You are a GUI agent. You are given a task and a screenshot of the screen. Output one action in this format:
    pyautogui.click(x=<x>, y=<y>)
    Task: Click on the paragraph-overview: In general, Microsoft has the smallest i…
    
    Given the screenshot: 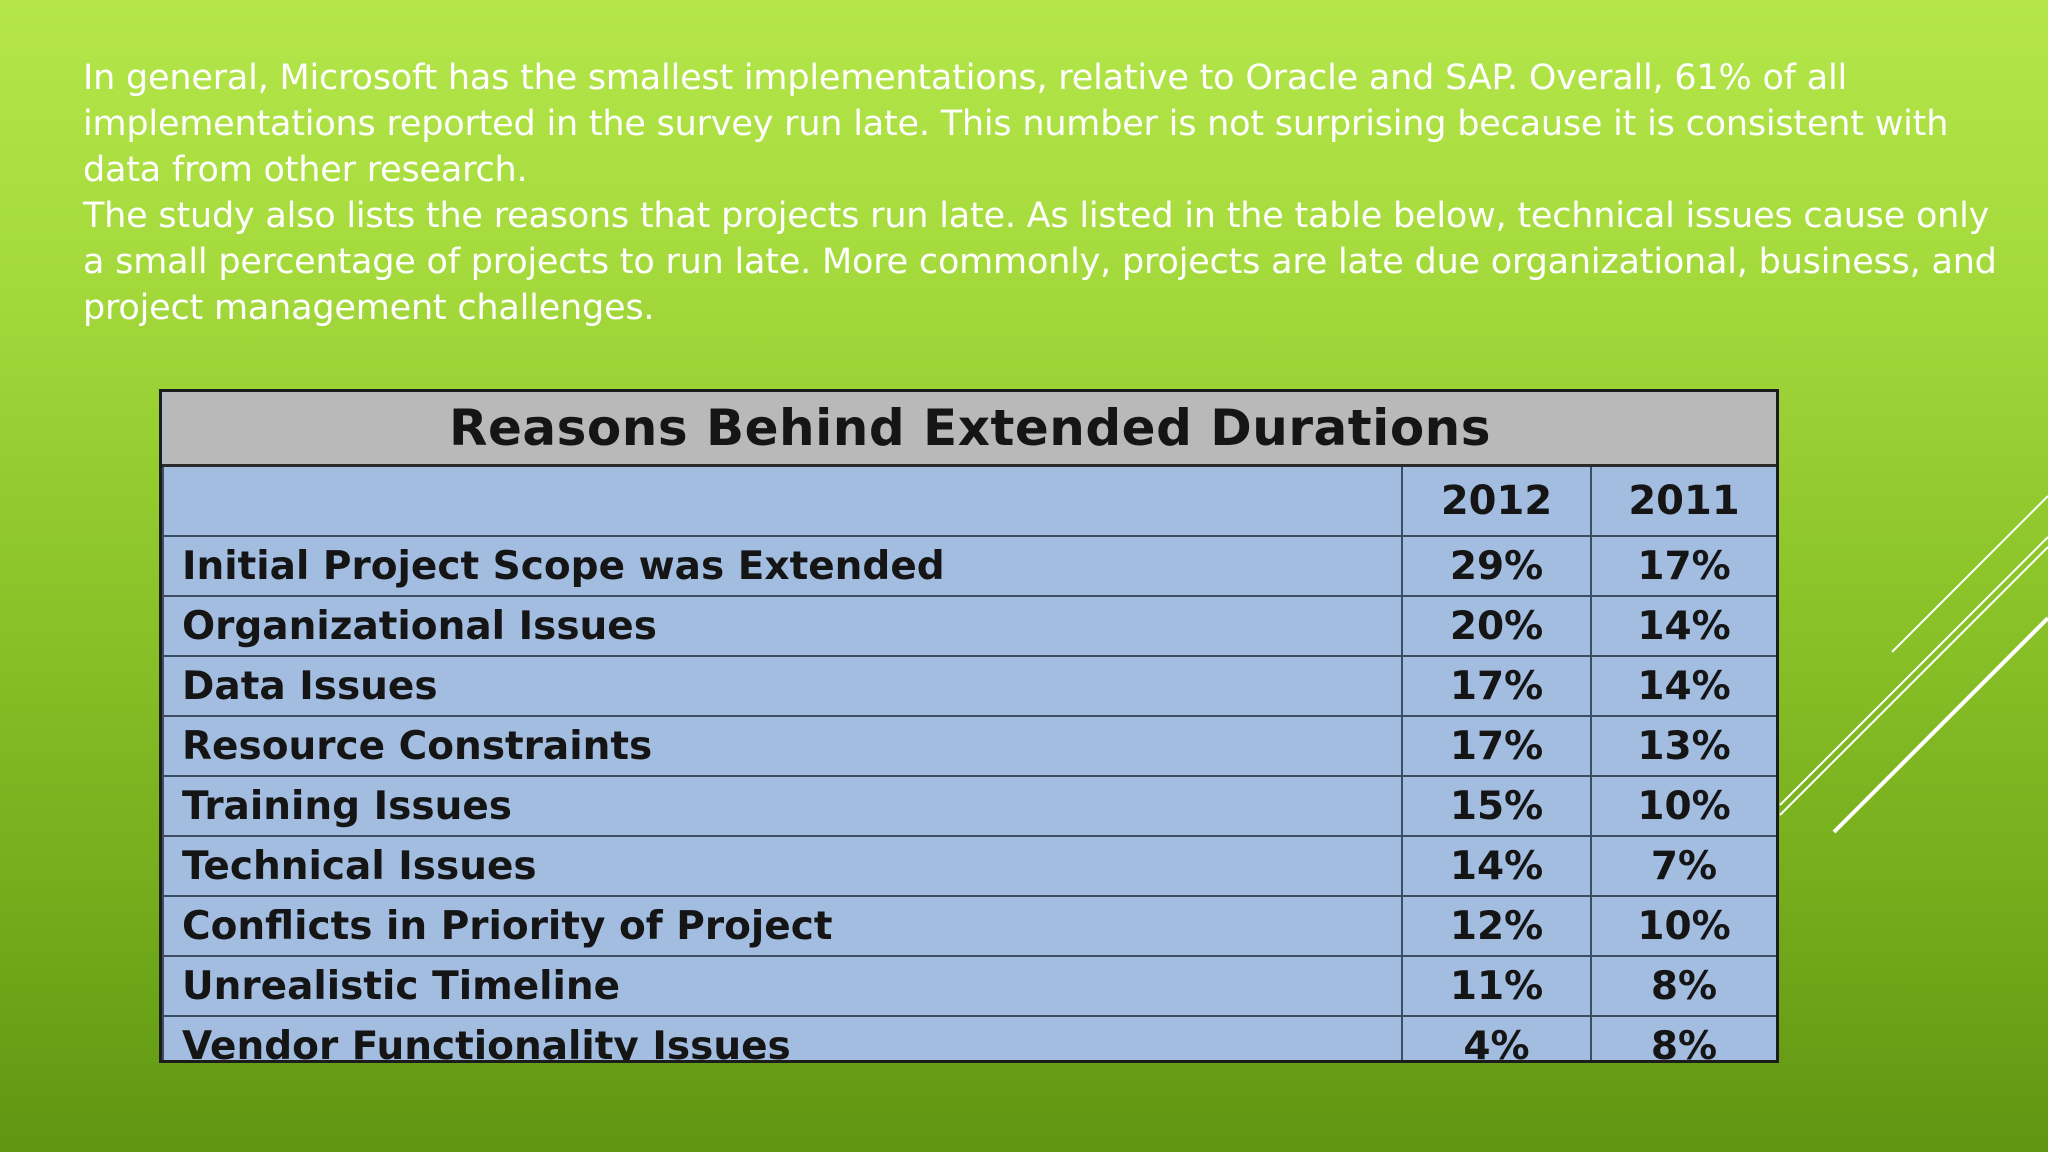 What is the action you would take?
    pyautogui.click(x=1016, y=124)
    